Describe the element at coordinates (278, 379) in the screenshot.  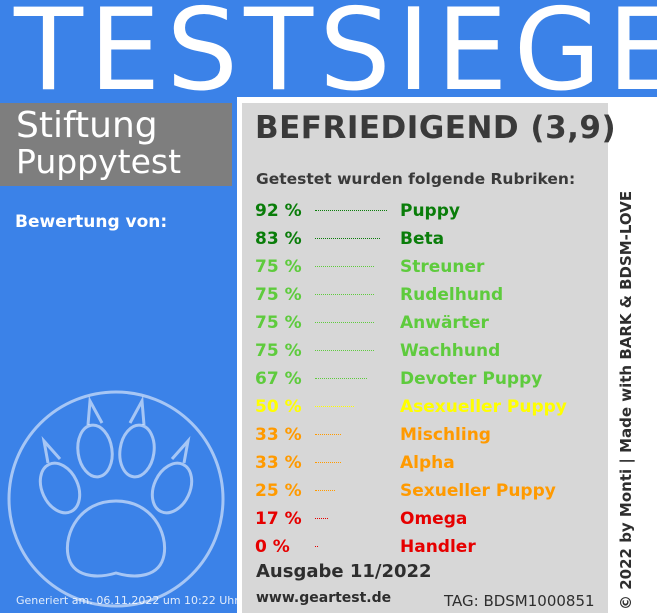
I see `category-percent: 67 %` at that location.